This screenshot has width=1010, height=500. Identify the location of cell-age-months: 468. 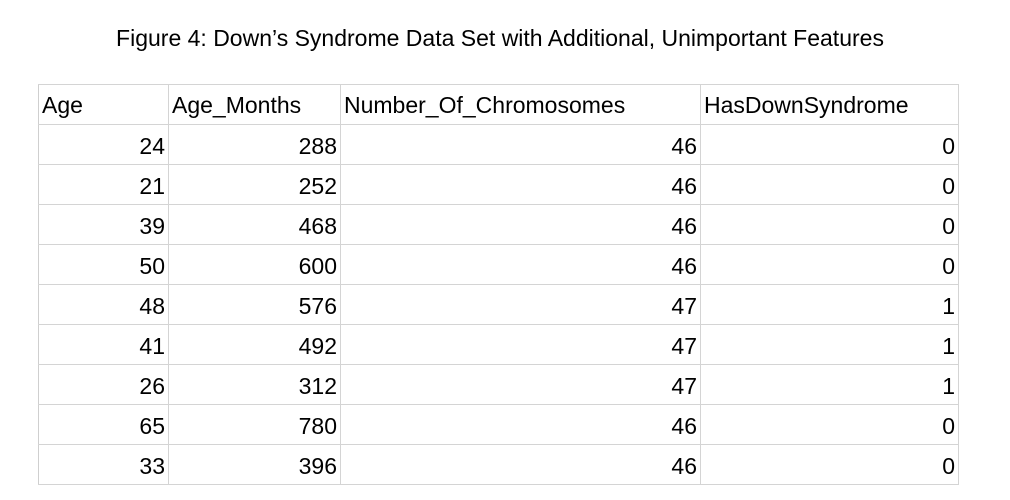
(254, 224).